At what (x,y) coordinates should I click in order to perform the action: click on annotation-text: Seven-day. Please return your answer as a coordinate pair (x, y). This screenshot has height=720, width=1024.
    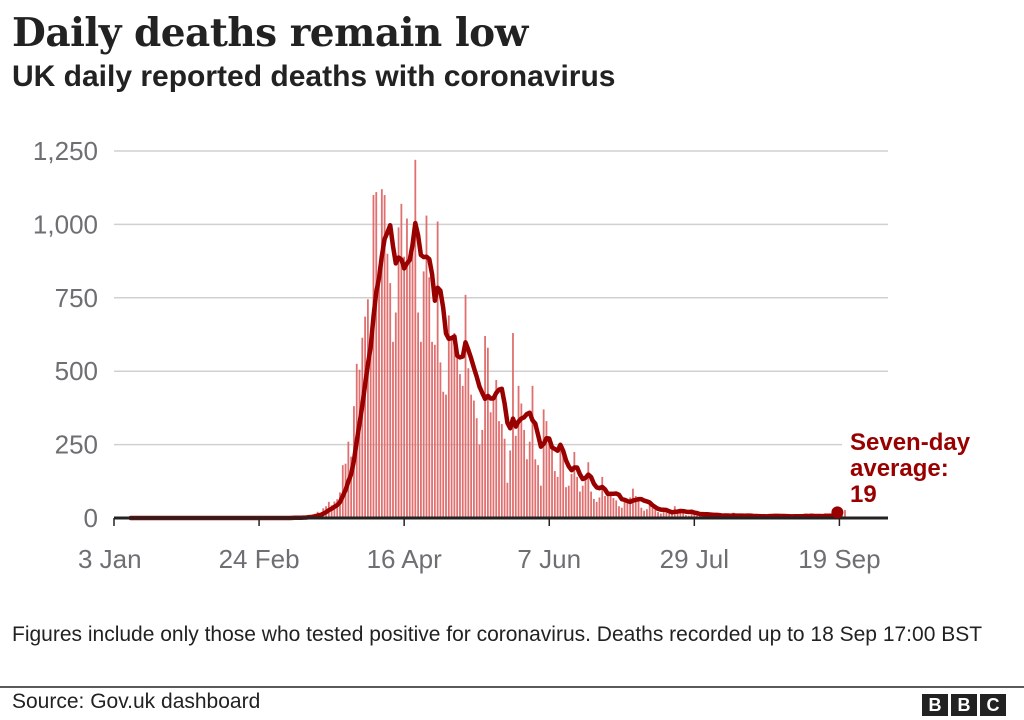
    Looking at the image, I should click on (910, 442).